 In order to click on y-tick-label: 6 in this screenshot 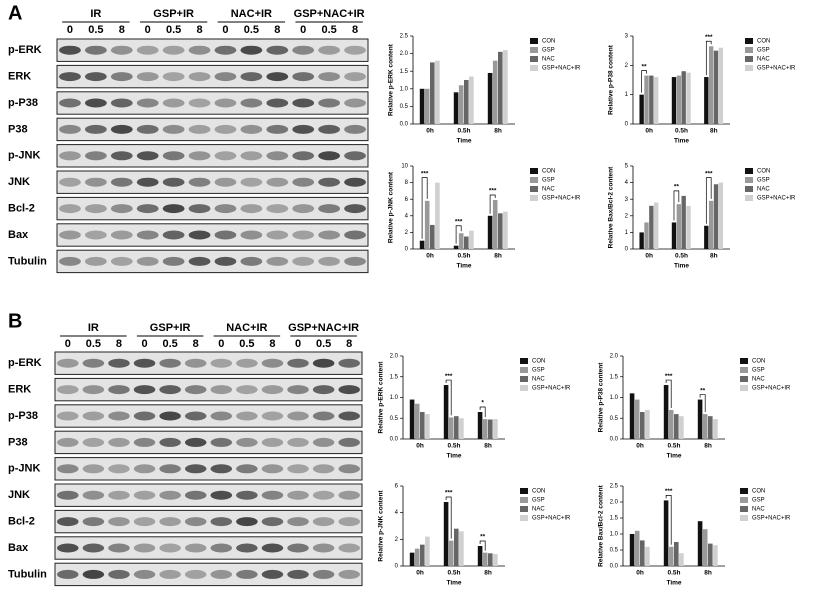, I will do `click(397, 487)`.